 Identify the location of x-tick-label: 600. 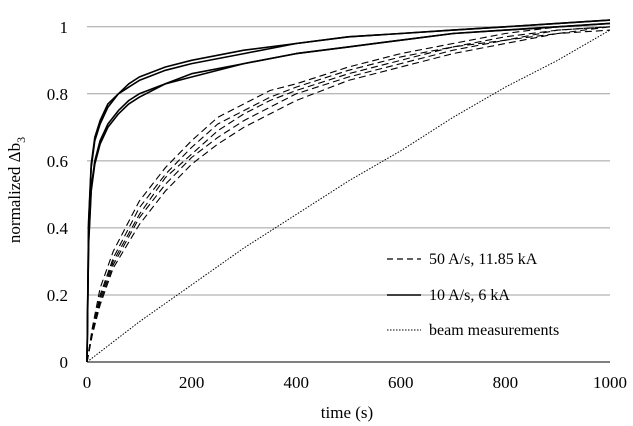
(401, 382).